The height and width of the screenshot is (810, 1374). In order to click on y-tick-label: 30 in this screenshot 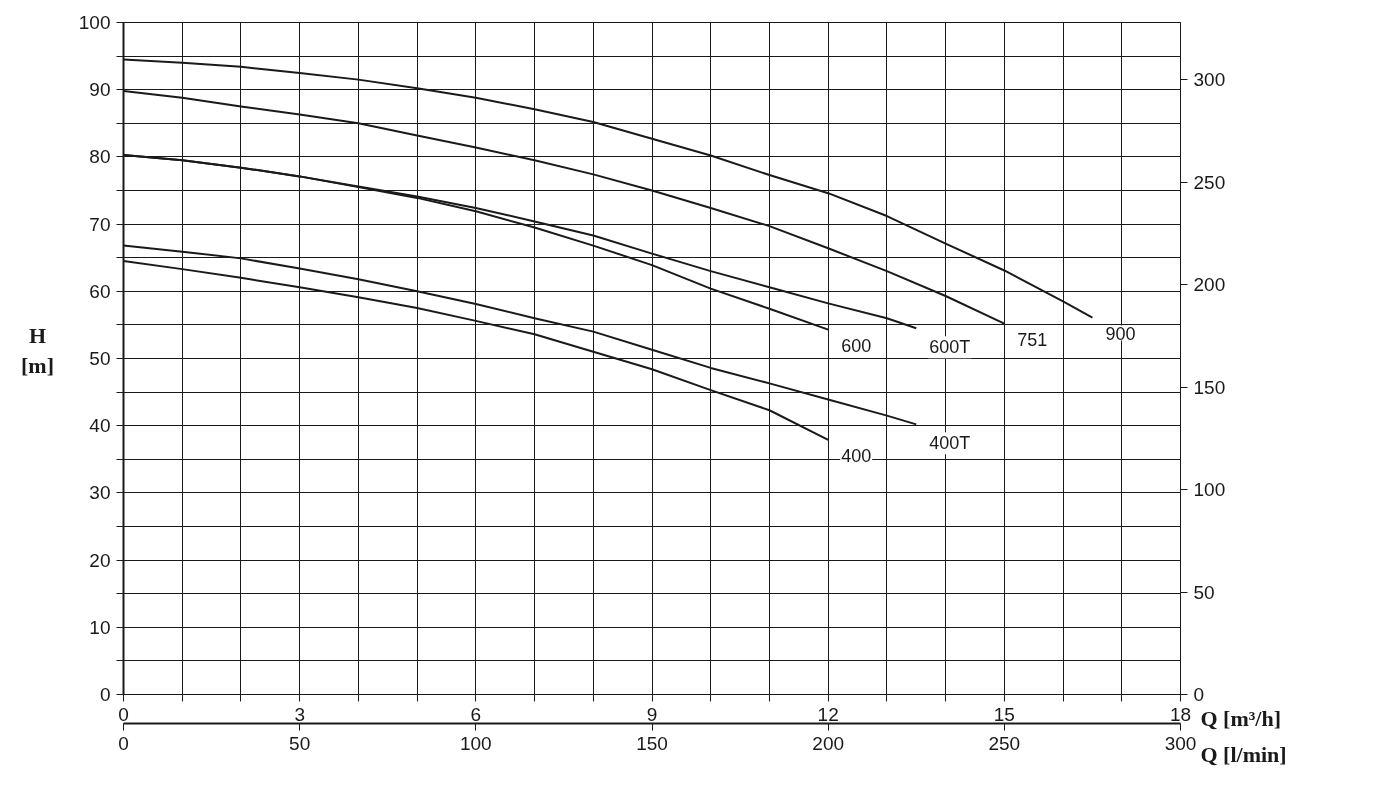, I will do `click(100, 493)`.